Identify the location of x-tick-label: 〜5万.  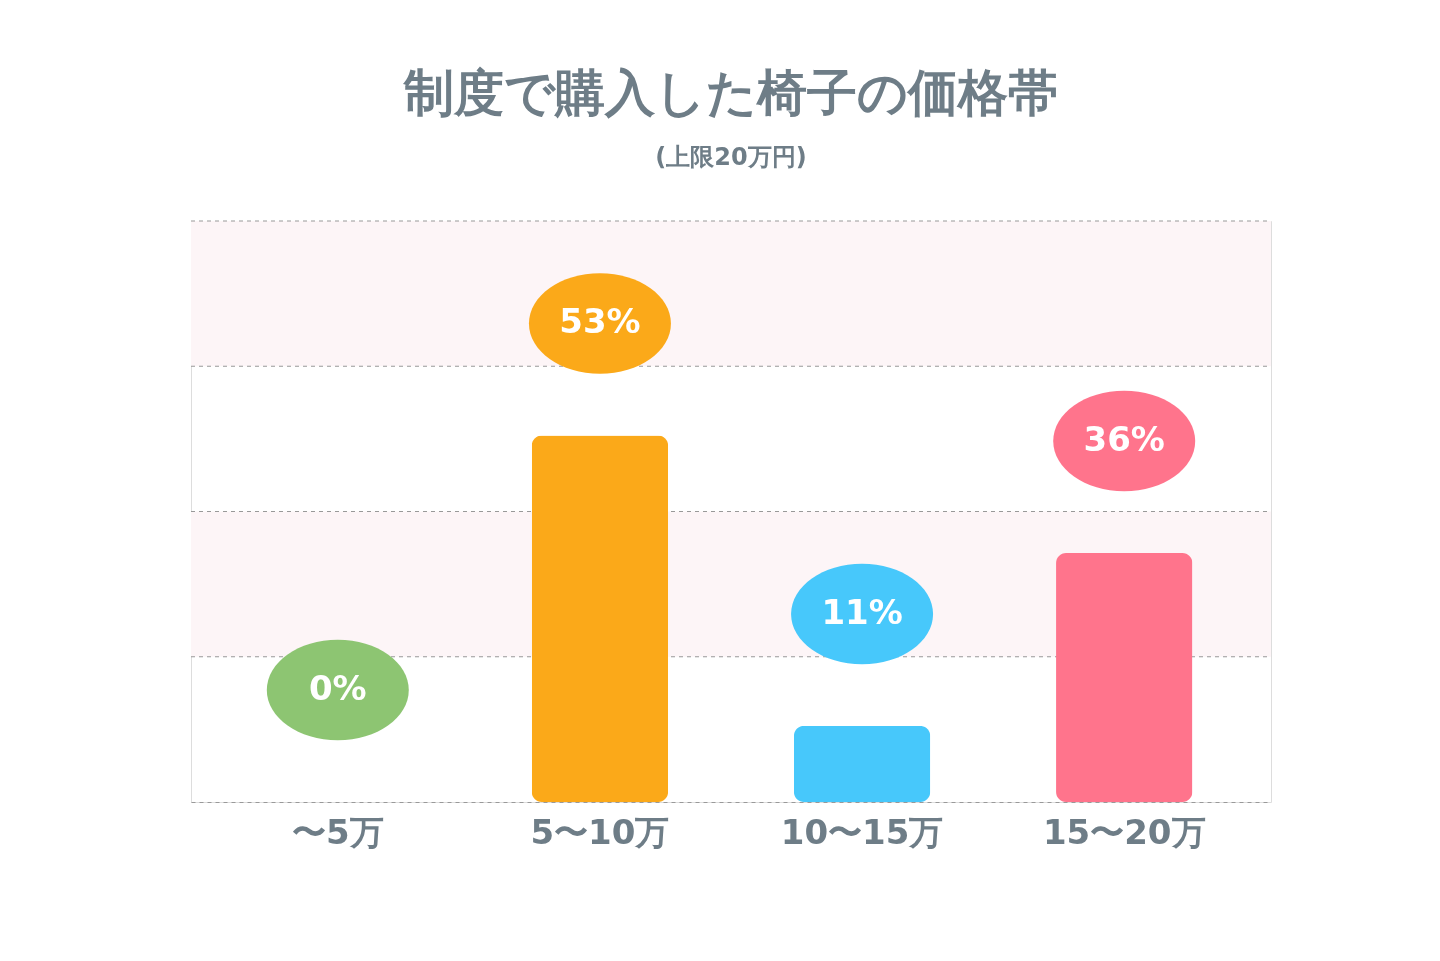
(337, 831).